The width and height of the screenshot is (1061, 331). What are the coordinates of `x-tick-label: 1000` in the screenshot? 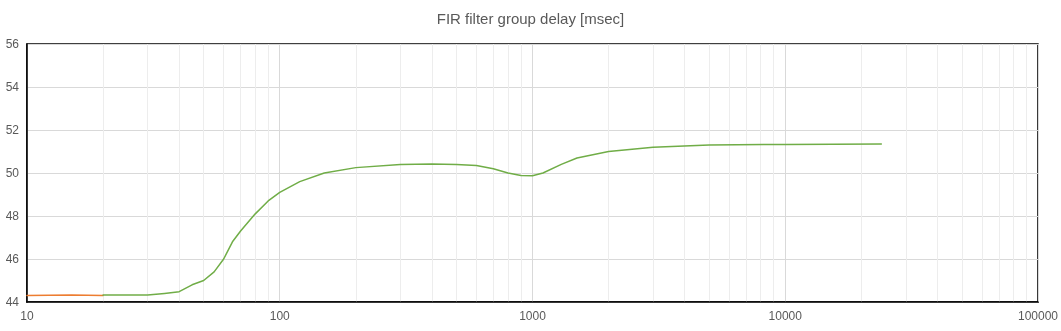 It's located at (533, 316).